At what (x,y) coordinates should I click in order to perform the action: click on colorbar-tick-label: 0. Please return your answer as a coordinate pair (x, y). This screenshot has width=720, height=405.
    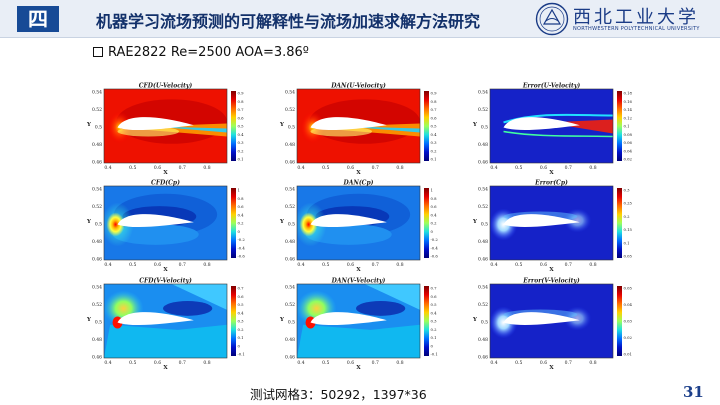
    Looking at the image, I should click on (239, 231).